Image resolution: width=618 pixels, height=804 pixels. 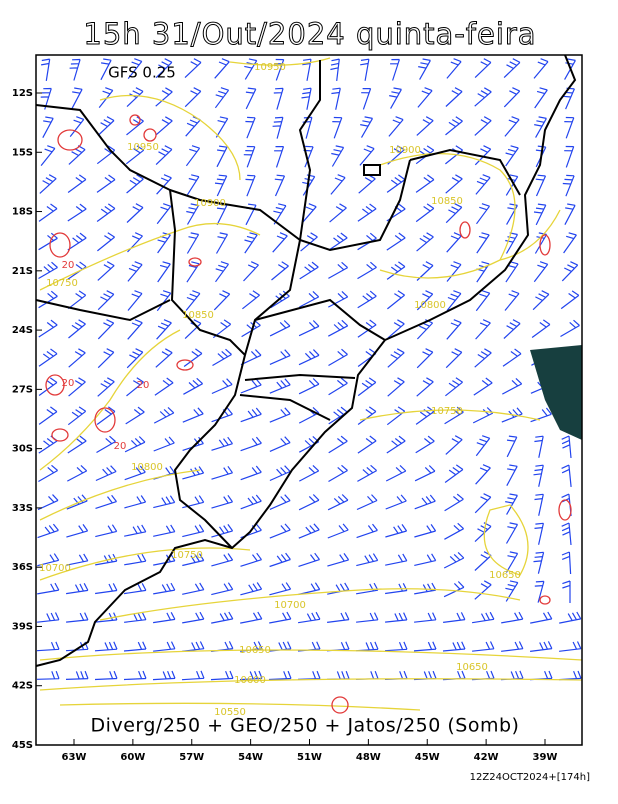 What do you see at coordinates (290, 605) in the screenshot?
I see `contour-label: 10700` at bounding box center [290, 605].